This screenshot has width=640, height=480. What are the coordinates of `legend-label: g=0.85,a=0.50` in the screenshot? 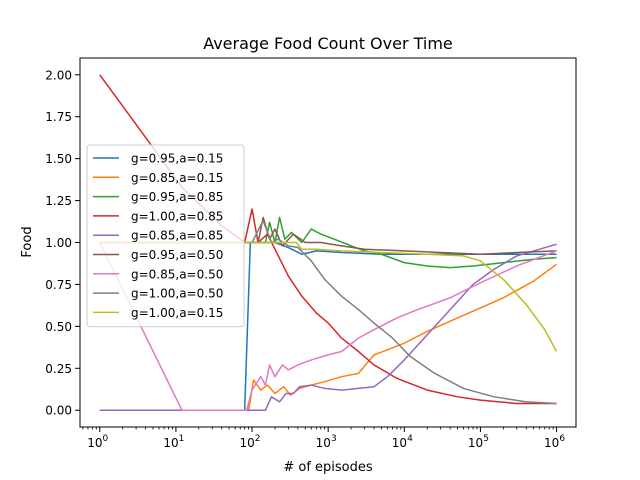 It's located at (177, 274).